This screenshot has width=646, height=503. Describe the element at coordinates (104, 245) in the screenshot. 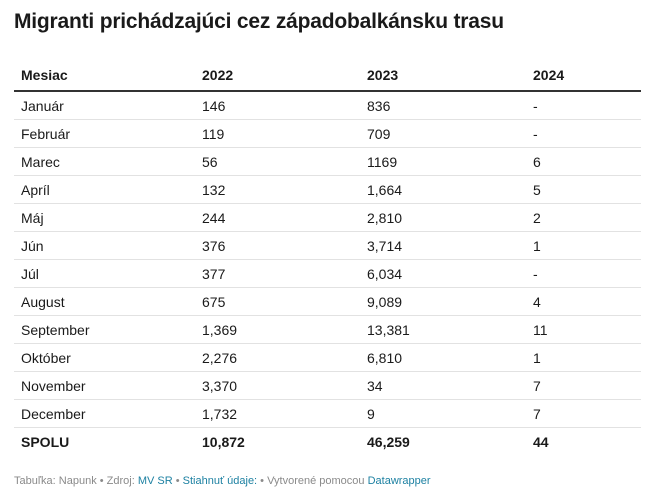

I see `cell-month: Jún` at that location.